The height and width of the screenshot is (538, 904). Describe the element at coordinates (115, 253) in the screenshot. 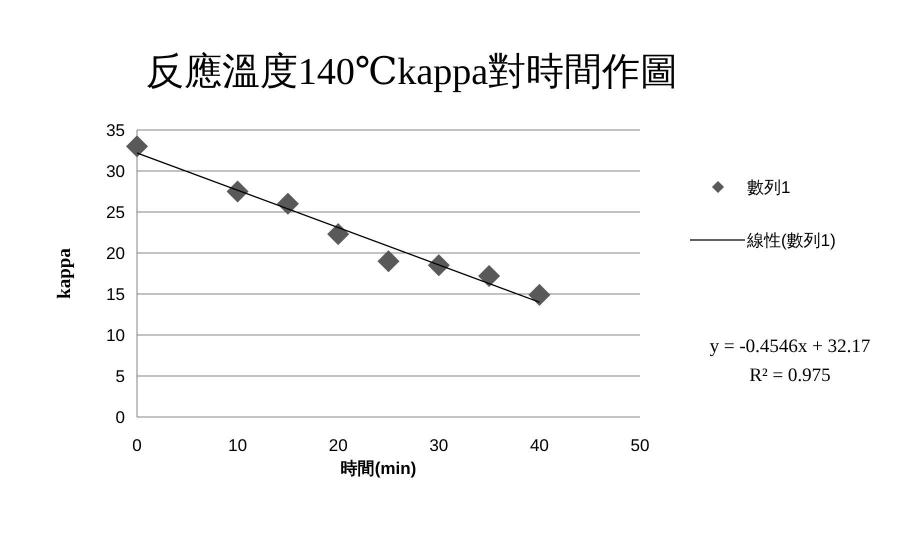

I see `y-tick-label: 20` at that location.